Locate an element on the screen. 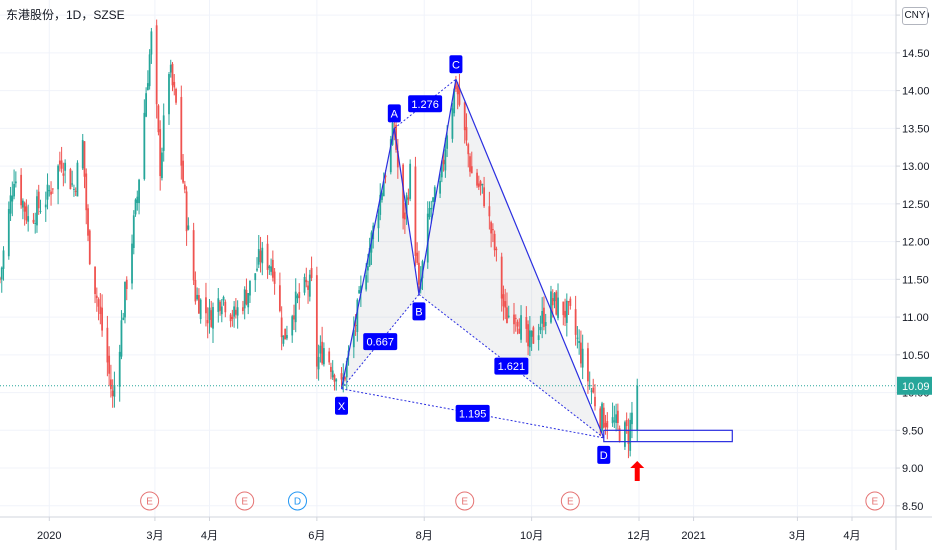 The height and width of the screenshot is (555, 932). point-label-X: X is located at coordinates (342, 405).